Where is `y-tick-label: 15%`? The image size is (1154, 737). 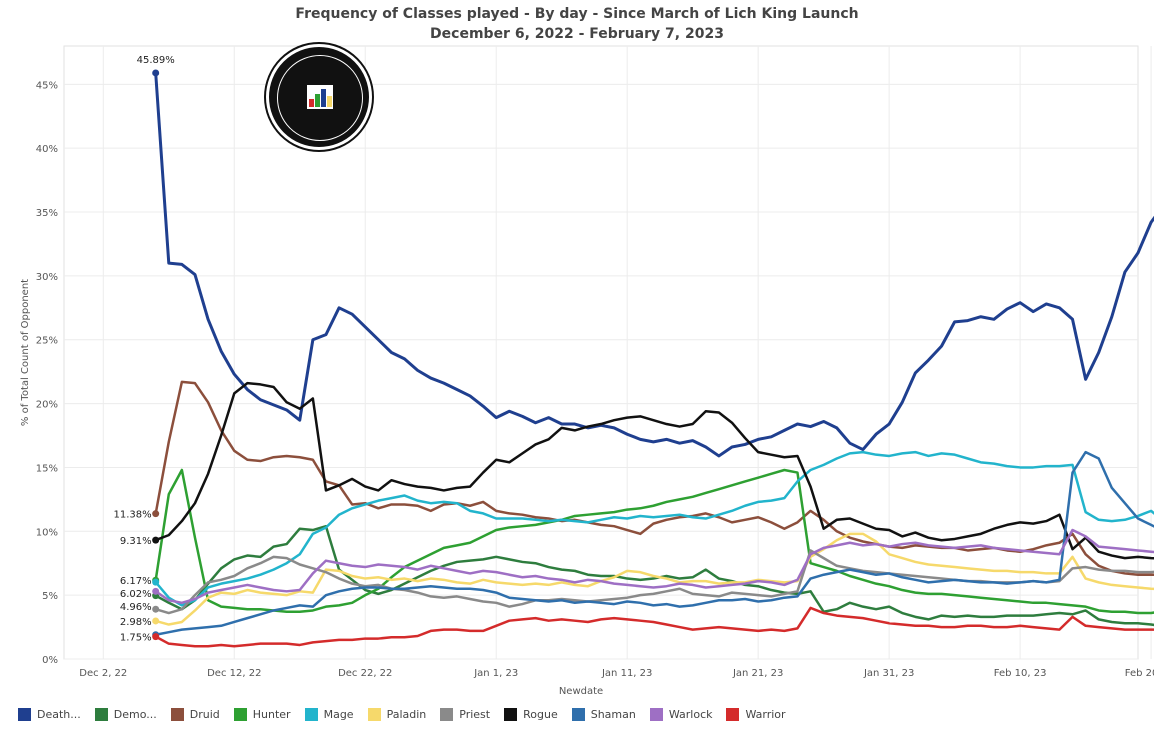 y-tick-label: 15% is located at coordinates (47, 468).